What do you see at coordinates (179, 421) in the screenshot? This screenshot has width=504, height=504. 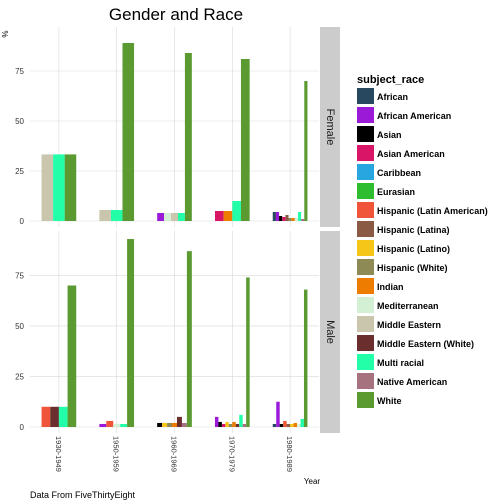 I see `bar-male-1960-1969-middle-eastern-white-` at bounding box center [179, 421].